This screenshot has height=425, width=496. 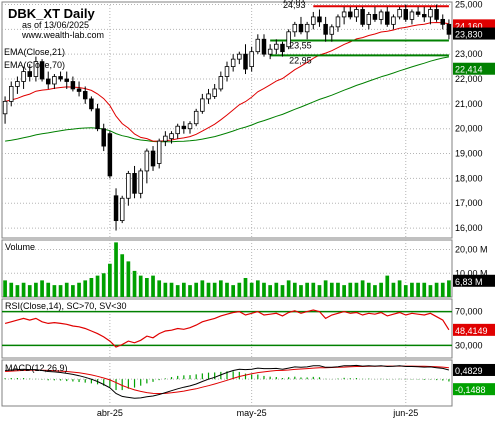 I want to click on chart-title: DBK_XT Daily, so click(x=51, y=13).